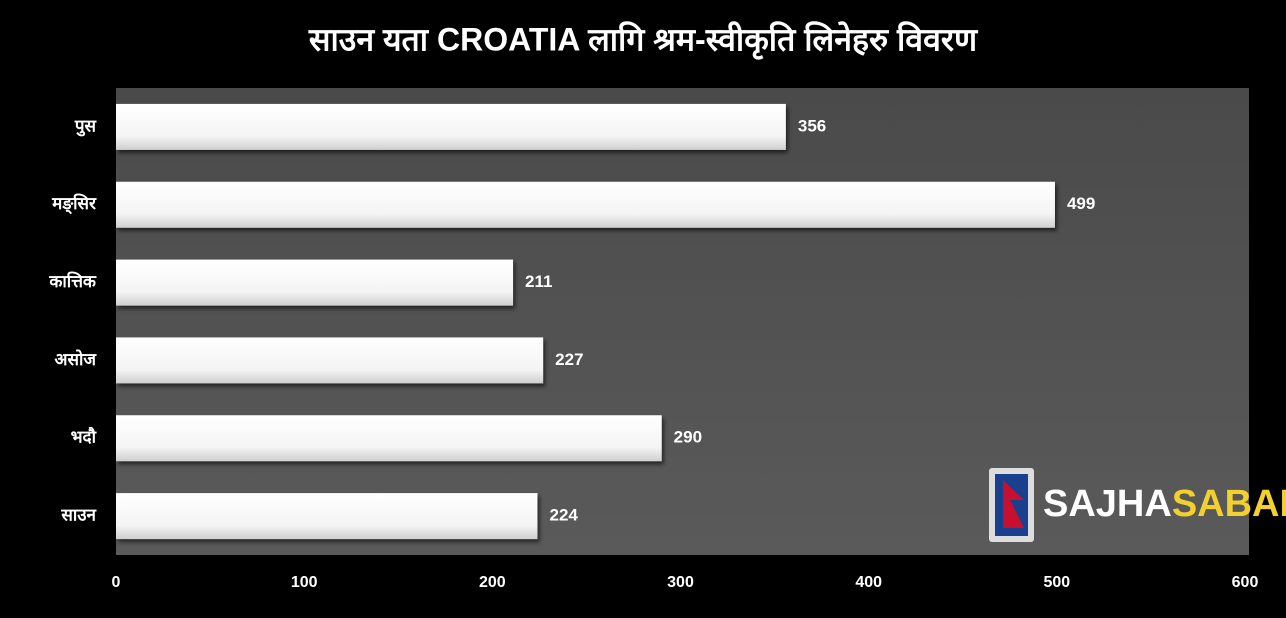  What do you see at coordinates (563, 515) in the screenshot?
I see `data-label: 224` at bounding box center [563, 515].